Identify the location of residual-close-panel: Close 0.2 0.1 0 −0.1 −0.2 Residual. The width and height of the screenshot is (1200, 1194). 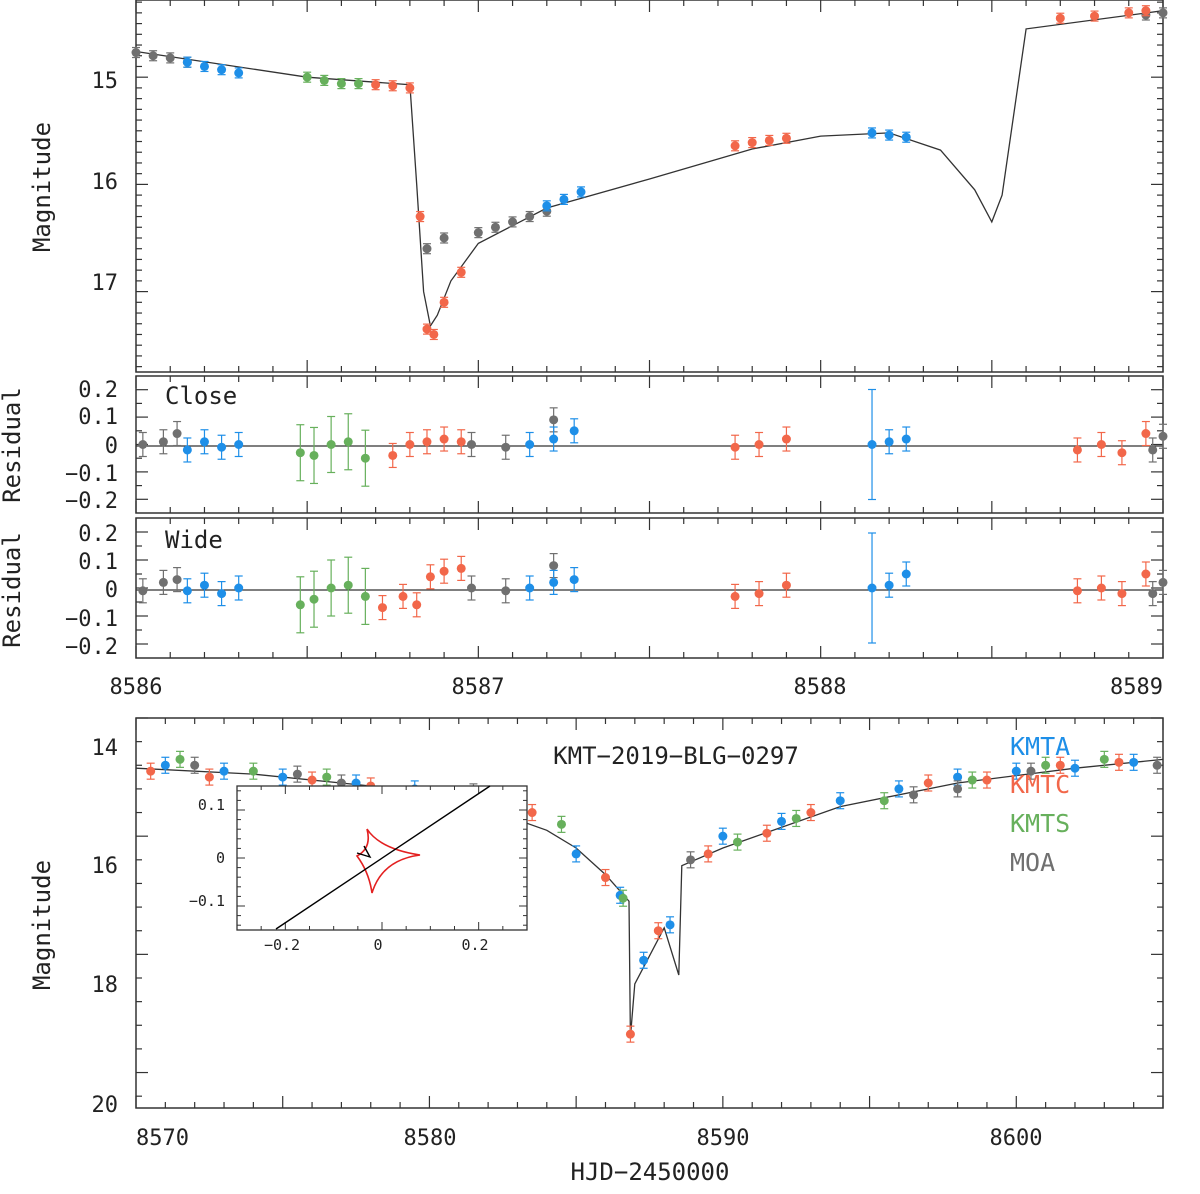
(584, 444).